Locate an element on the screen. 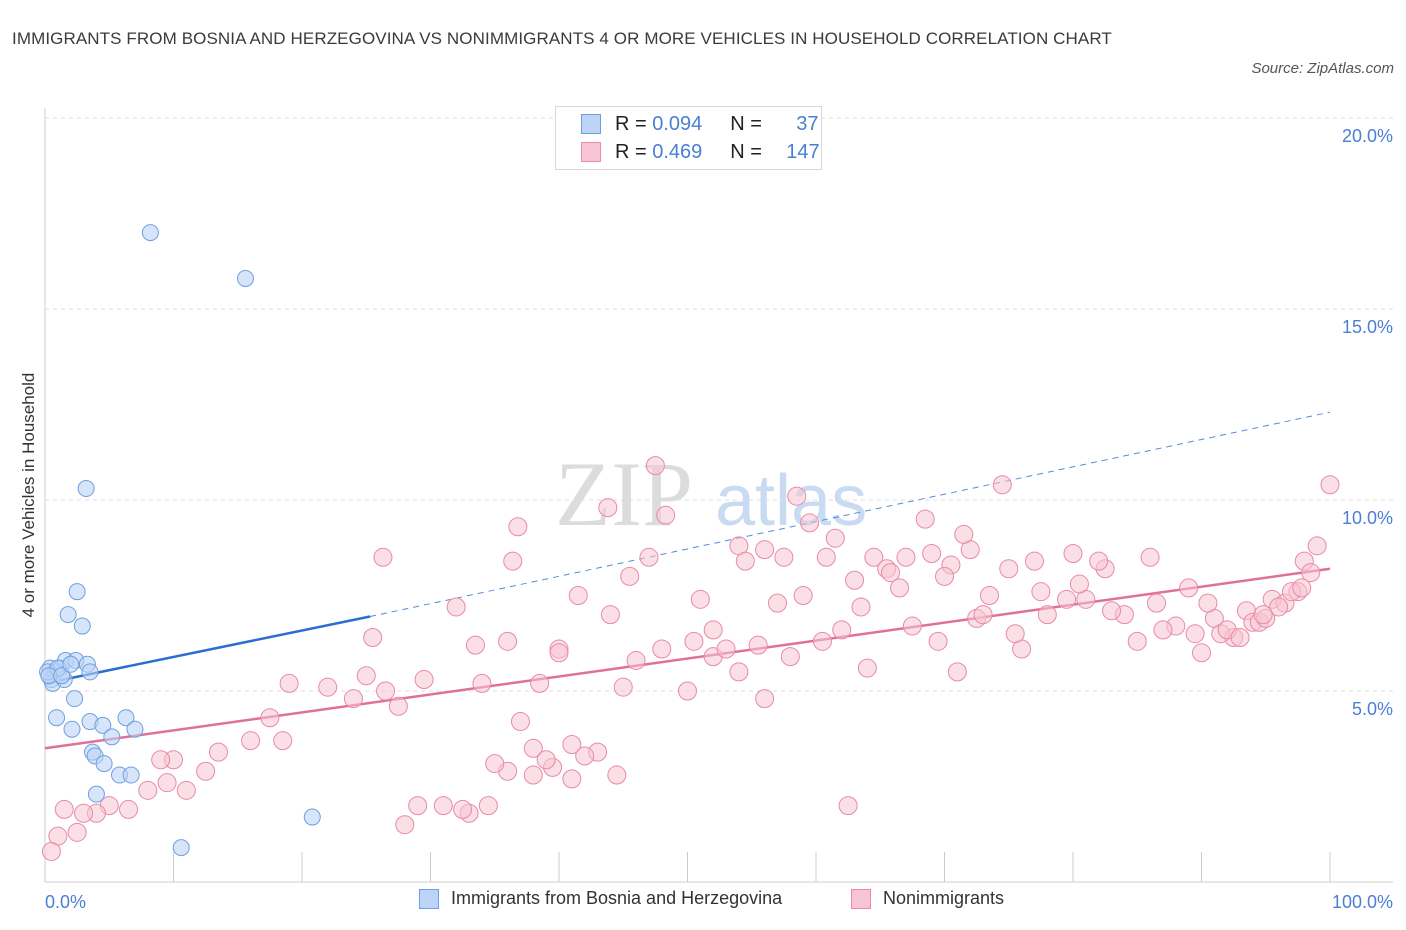 The height and width of the screenshot is (930, 1406). watermark: ZIP atlas is located at coordinates (711, 494).